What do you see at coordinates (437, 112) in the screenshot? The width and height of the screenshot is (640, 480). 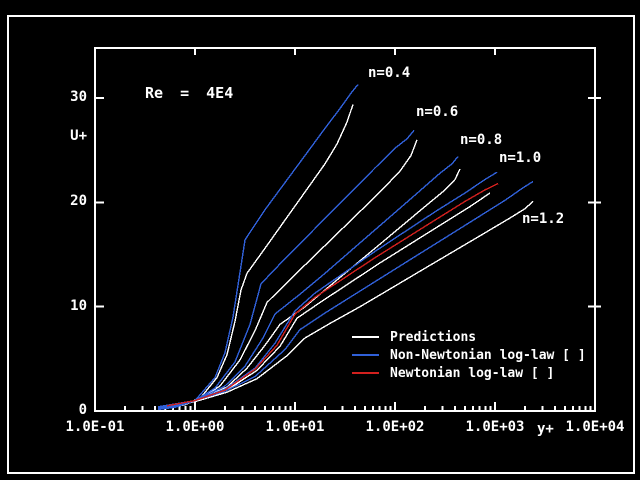 I see `curve-annotation: n=0.6` at bounding box center [437, 112].